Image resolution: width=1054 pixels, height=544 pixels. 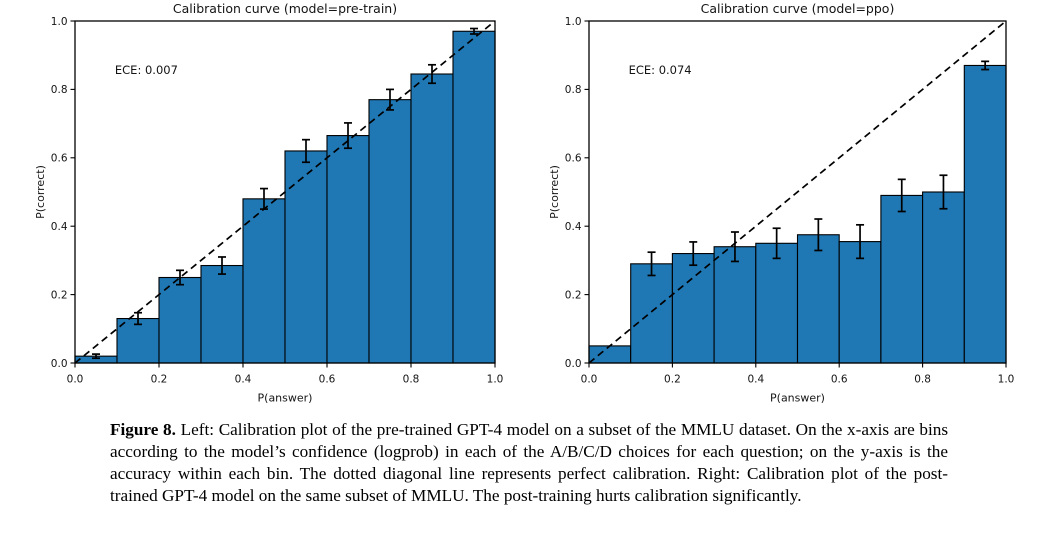 What do you see at coordinates (146, 70) in the screenshot?
I see `ece-annotation: ECE: 0.007` at bounding box center [146, 70].